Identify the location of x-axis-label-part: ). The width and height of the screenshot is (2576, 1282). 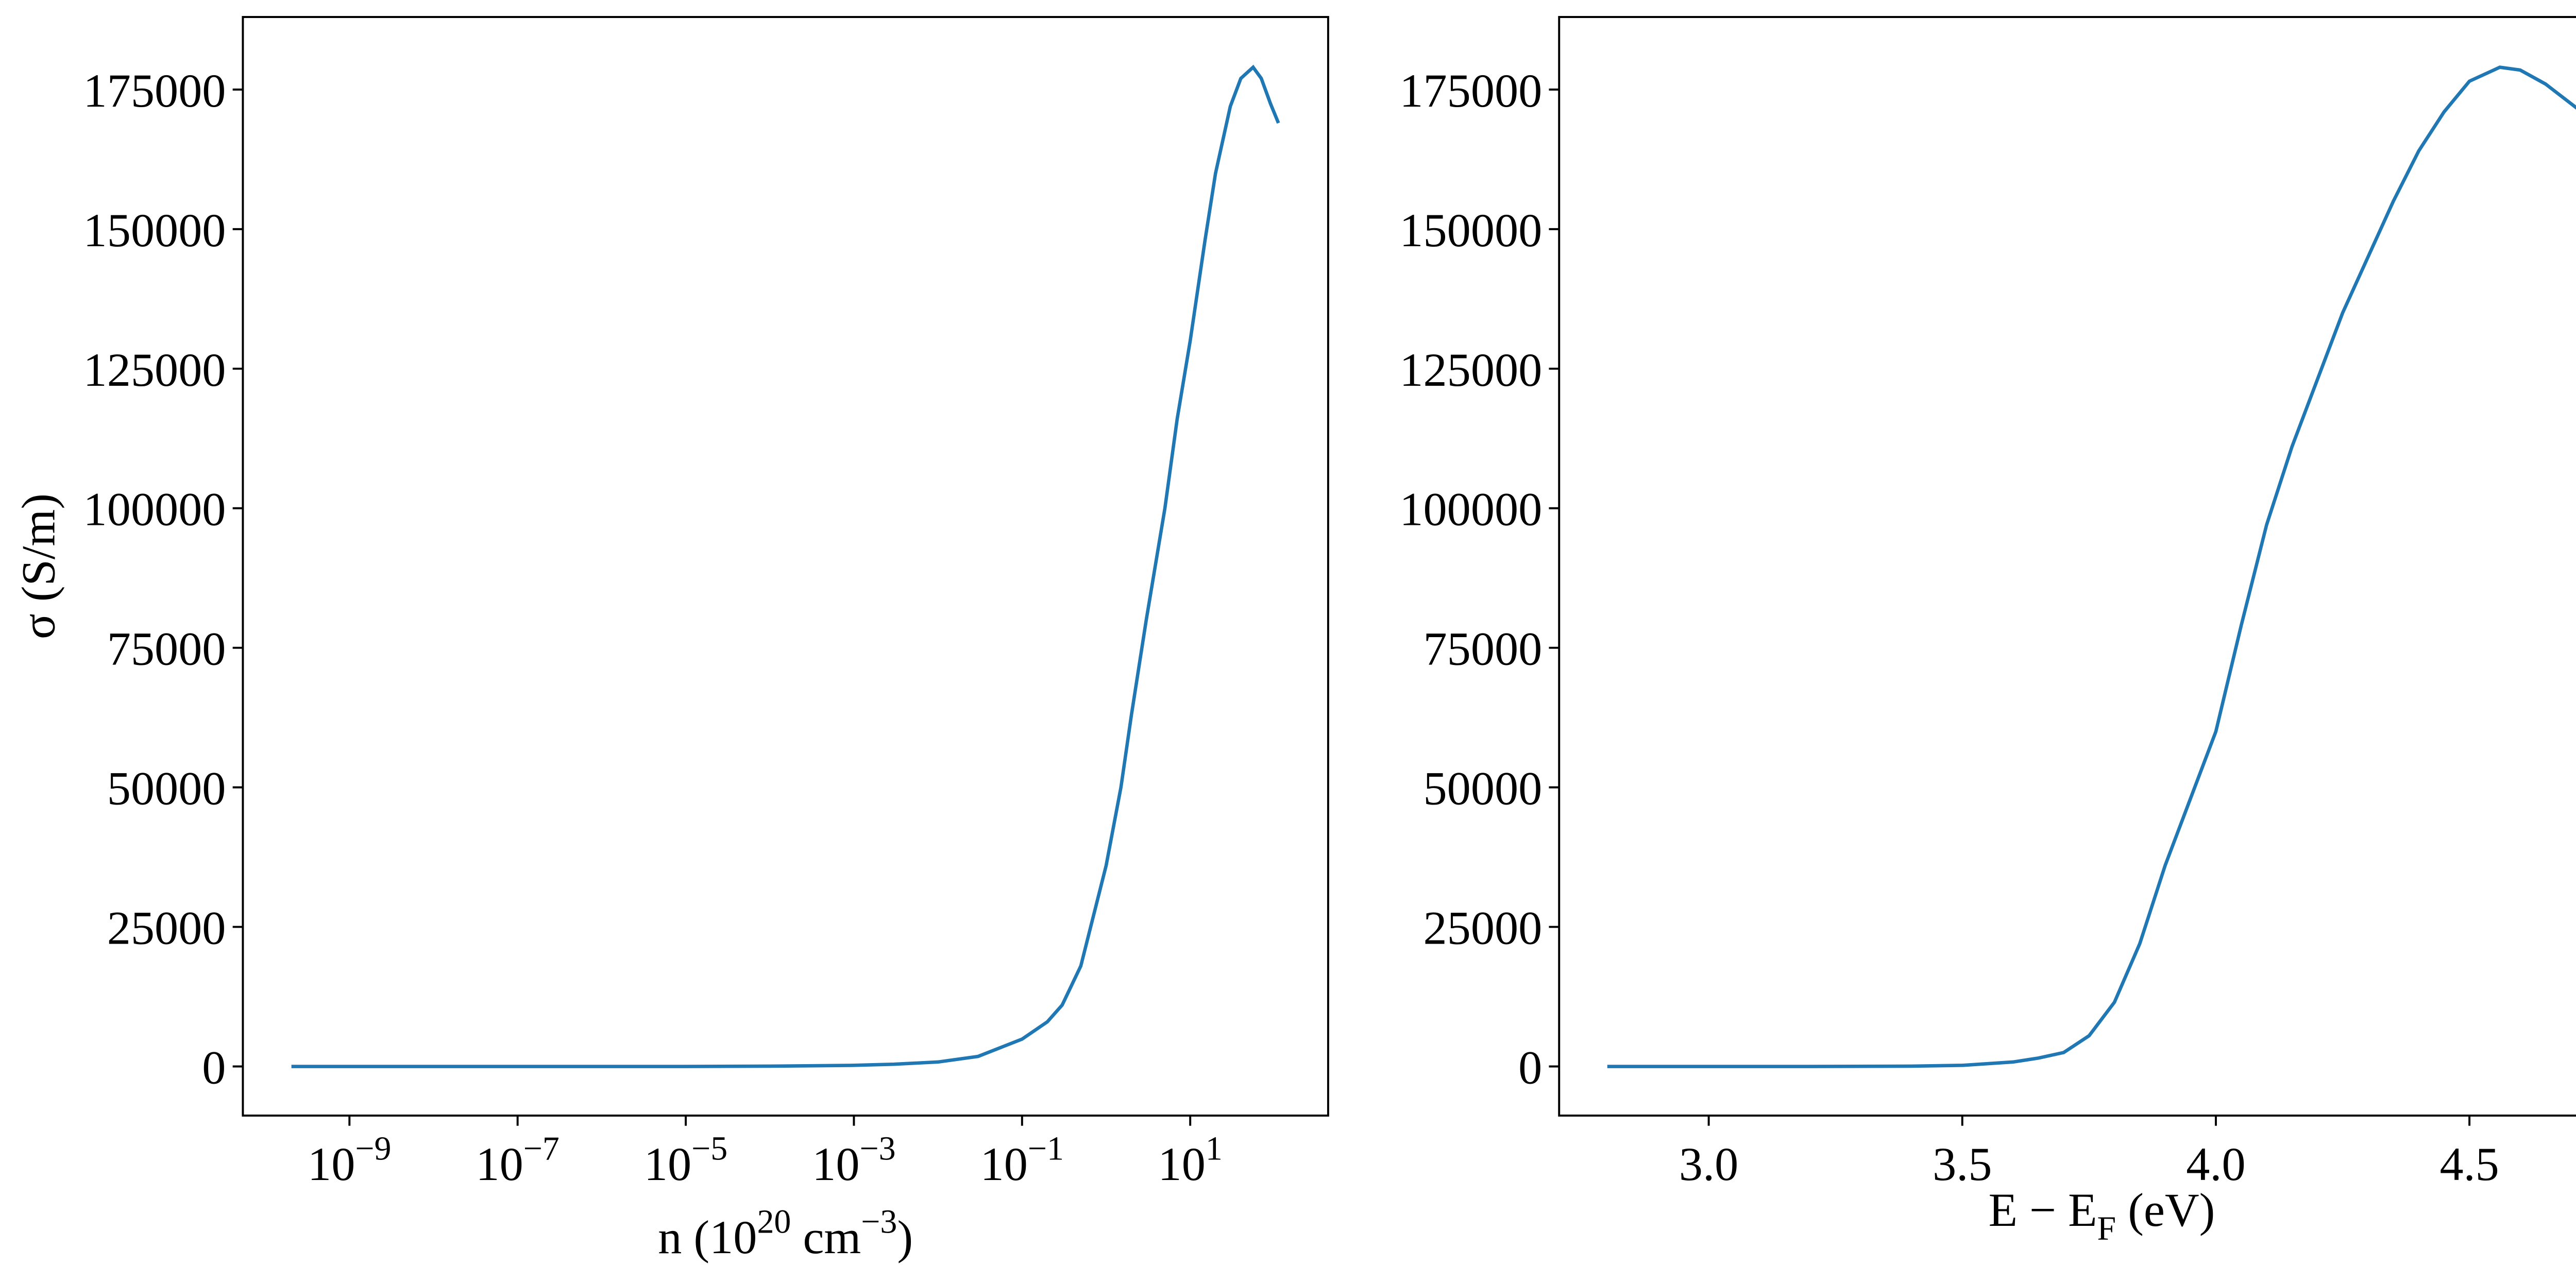
(905, 1237).